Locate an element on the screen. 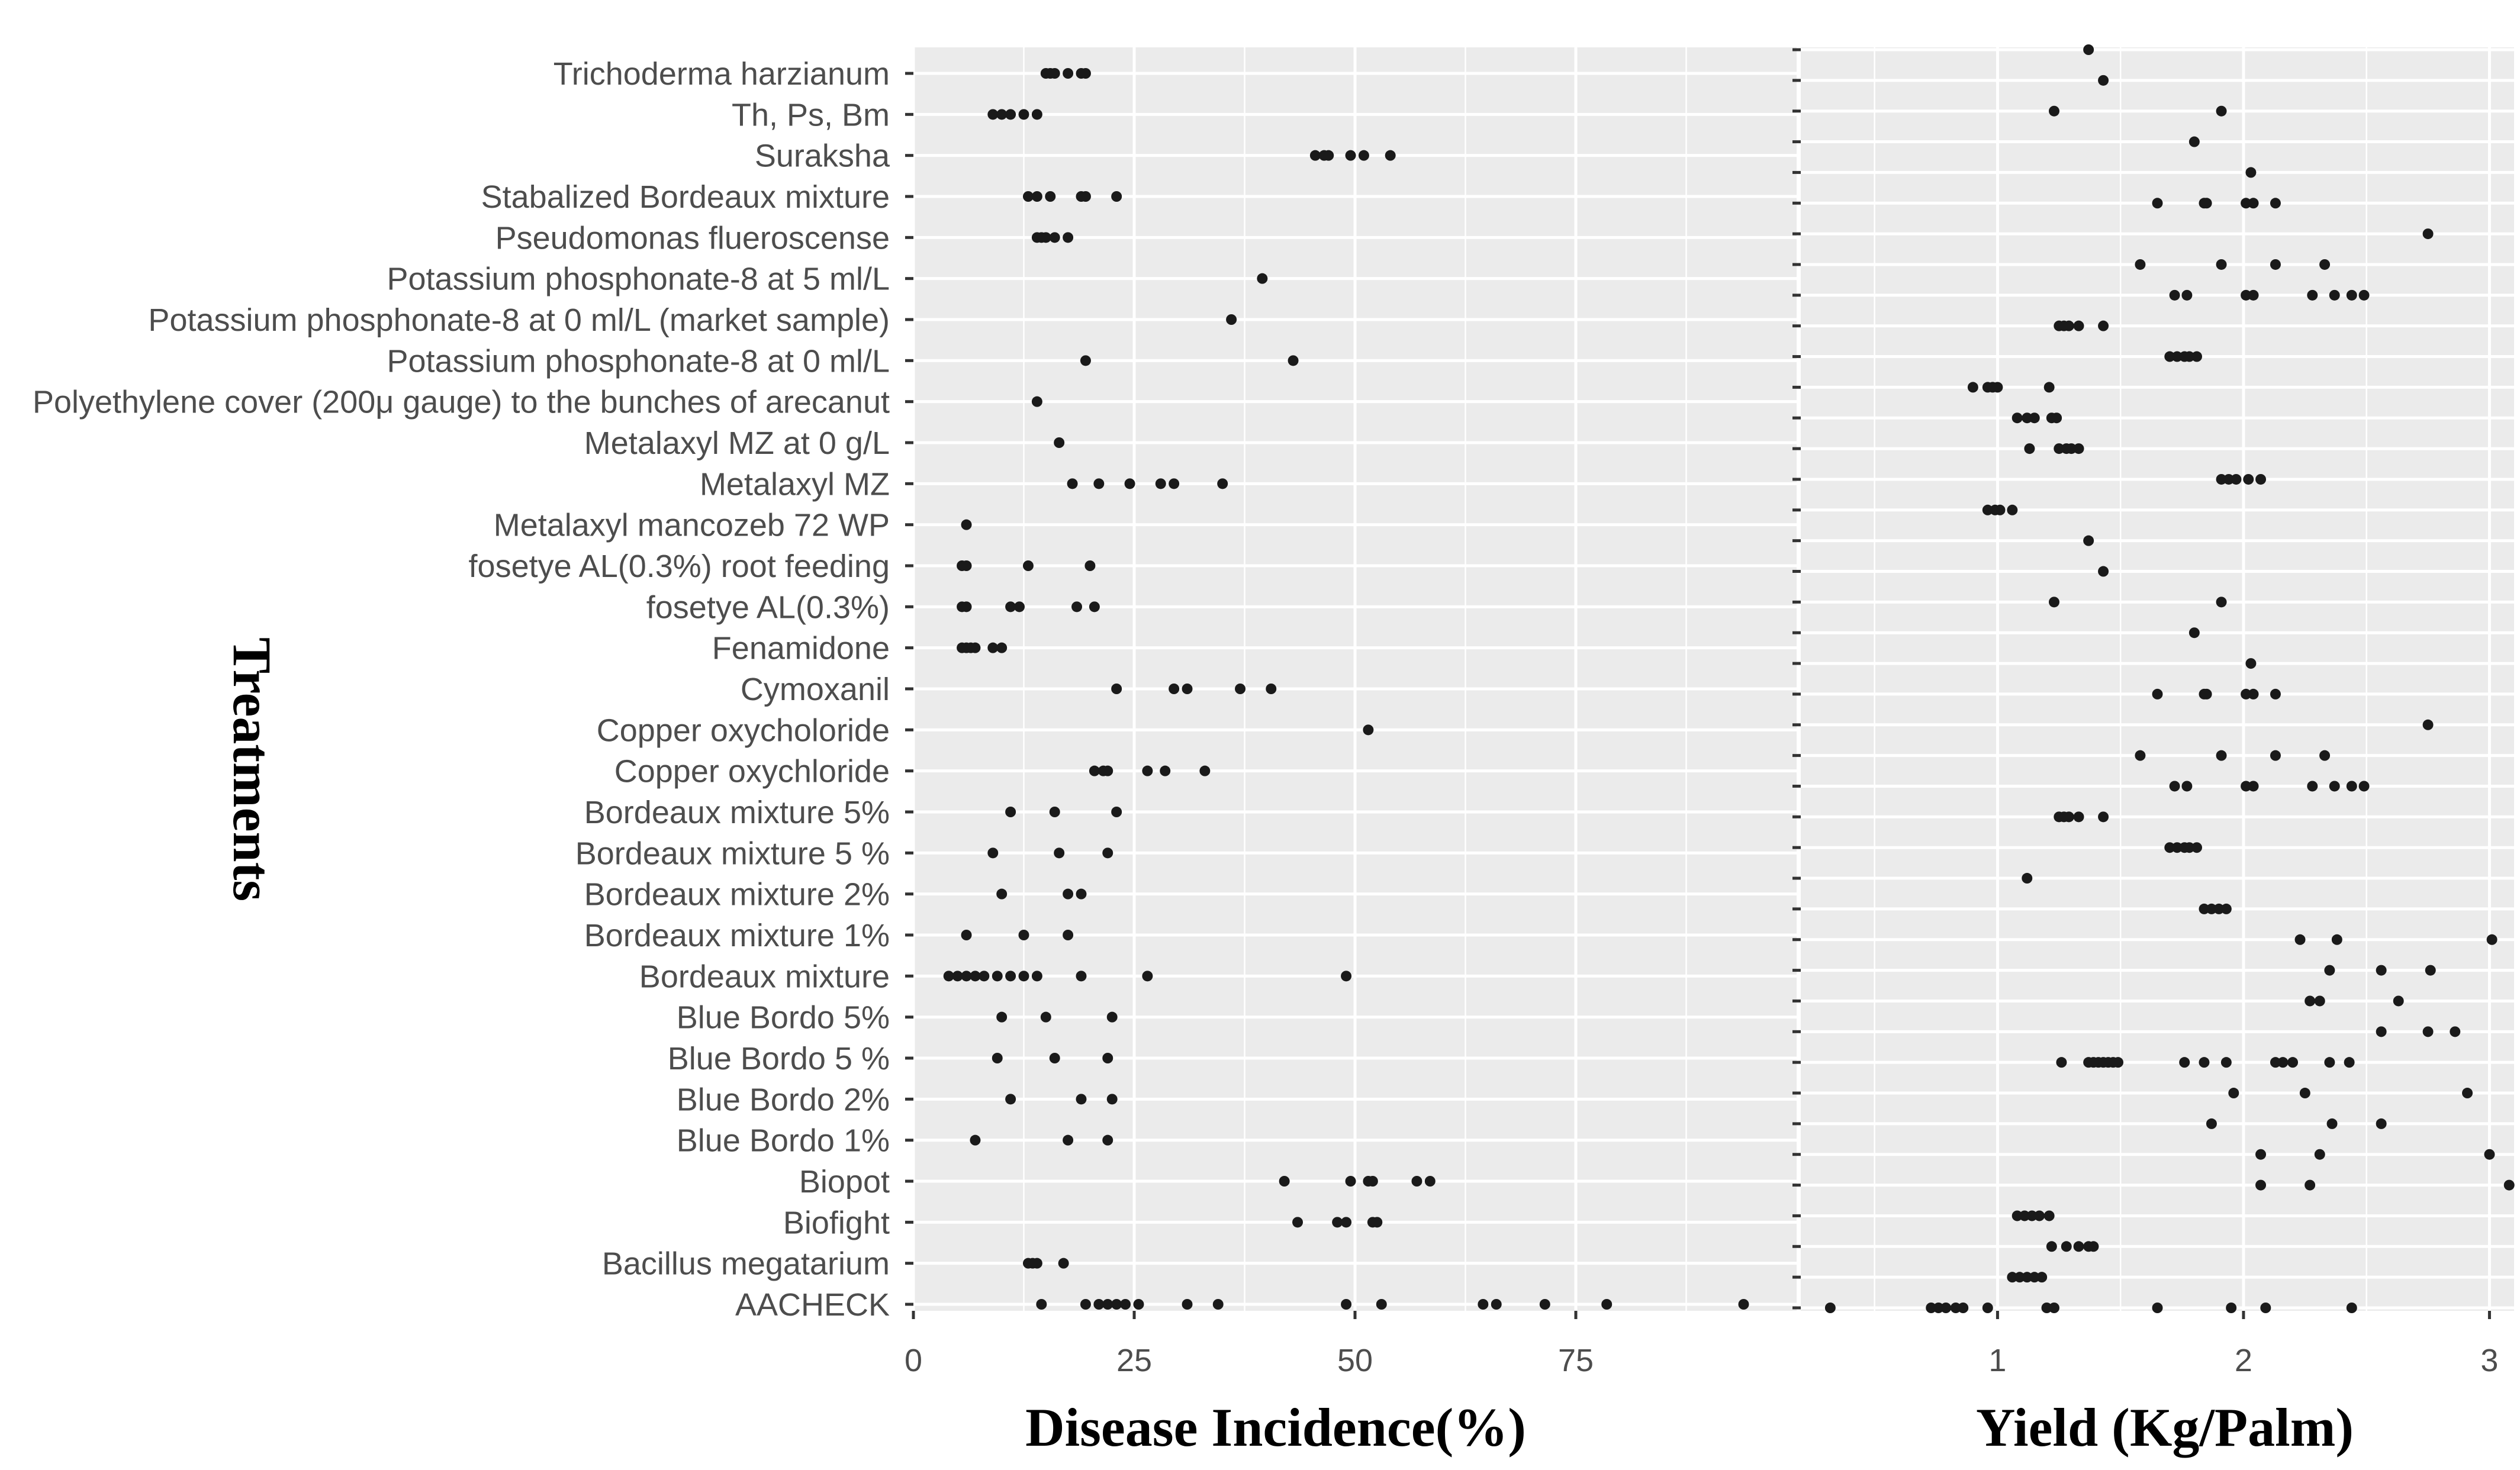 The image size is (2520, 1470). treatment-label: Blue Bordo 2% is located at coordinates (784, 1099).